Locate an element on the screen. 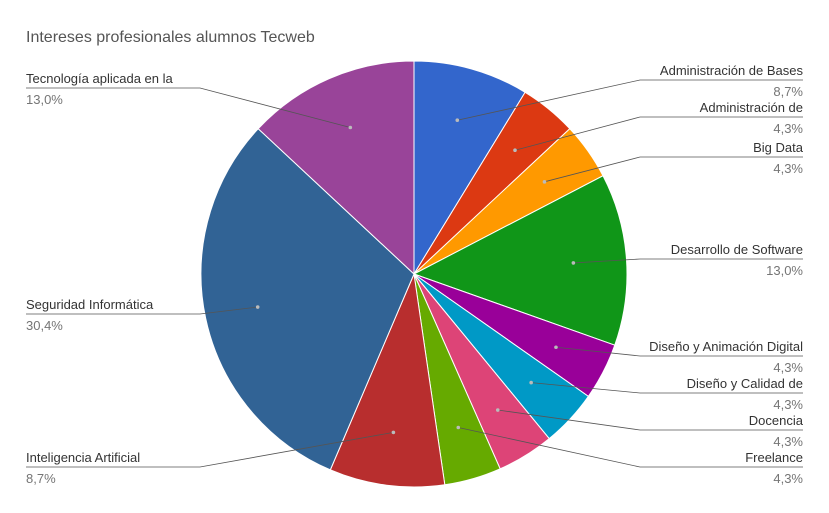 The height and width of the screenshot is (513, 829). slice-value-docencia: 4,3% is located at coordinates (788, 441).